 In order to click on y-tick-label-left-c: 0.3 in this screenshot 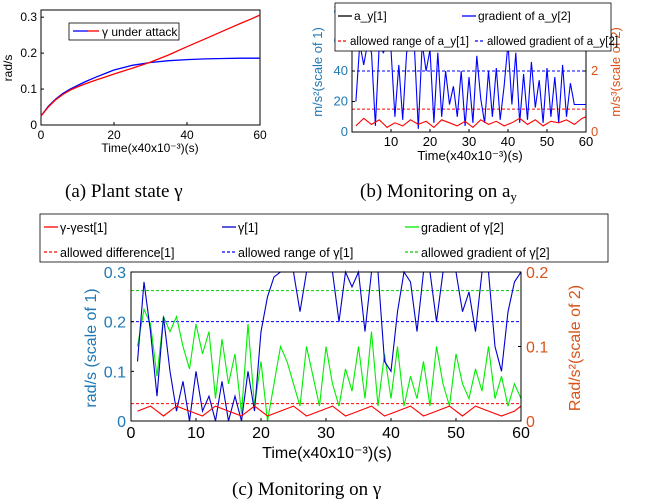, I will do `click(115, 273)`.